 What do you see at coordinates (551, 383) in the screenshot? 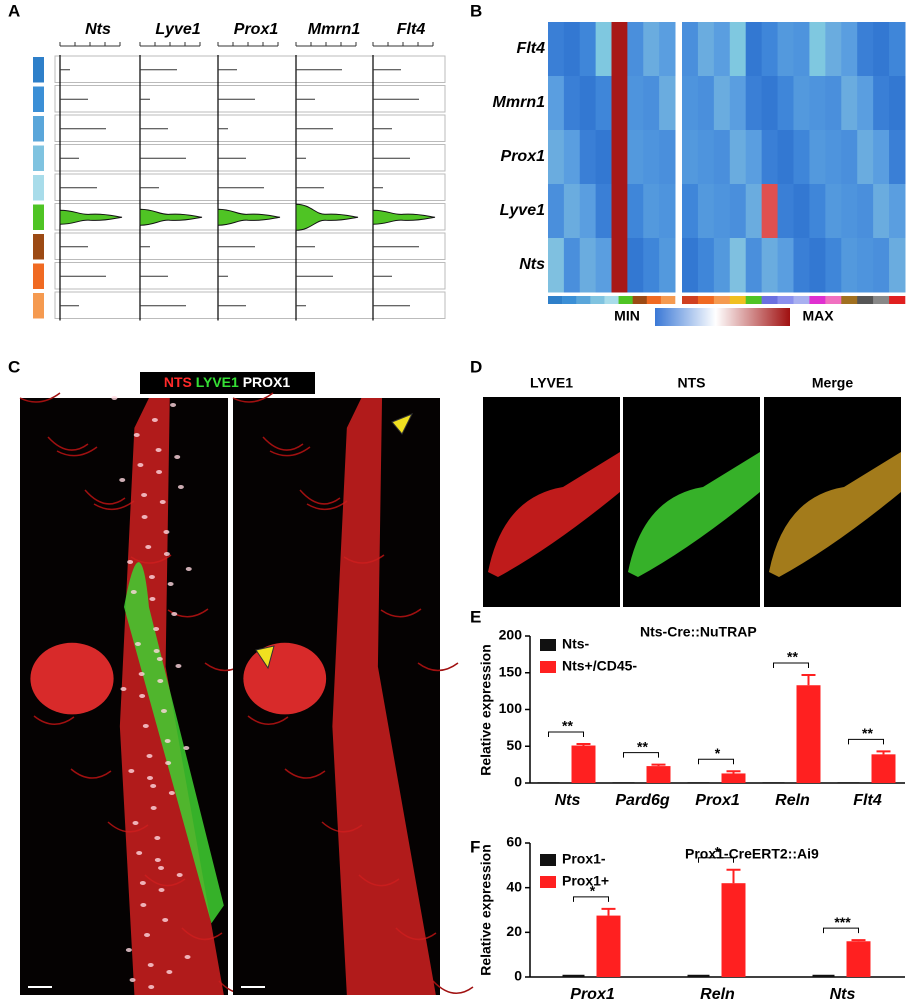
I see `column-header: LYVE1` at bounding box center [551, 383].